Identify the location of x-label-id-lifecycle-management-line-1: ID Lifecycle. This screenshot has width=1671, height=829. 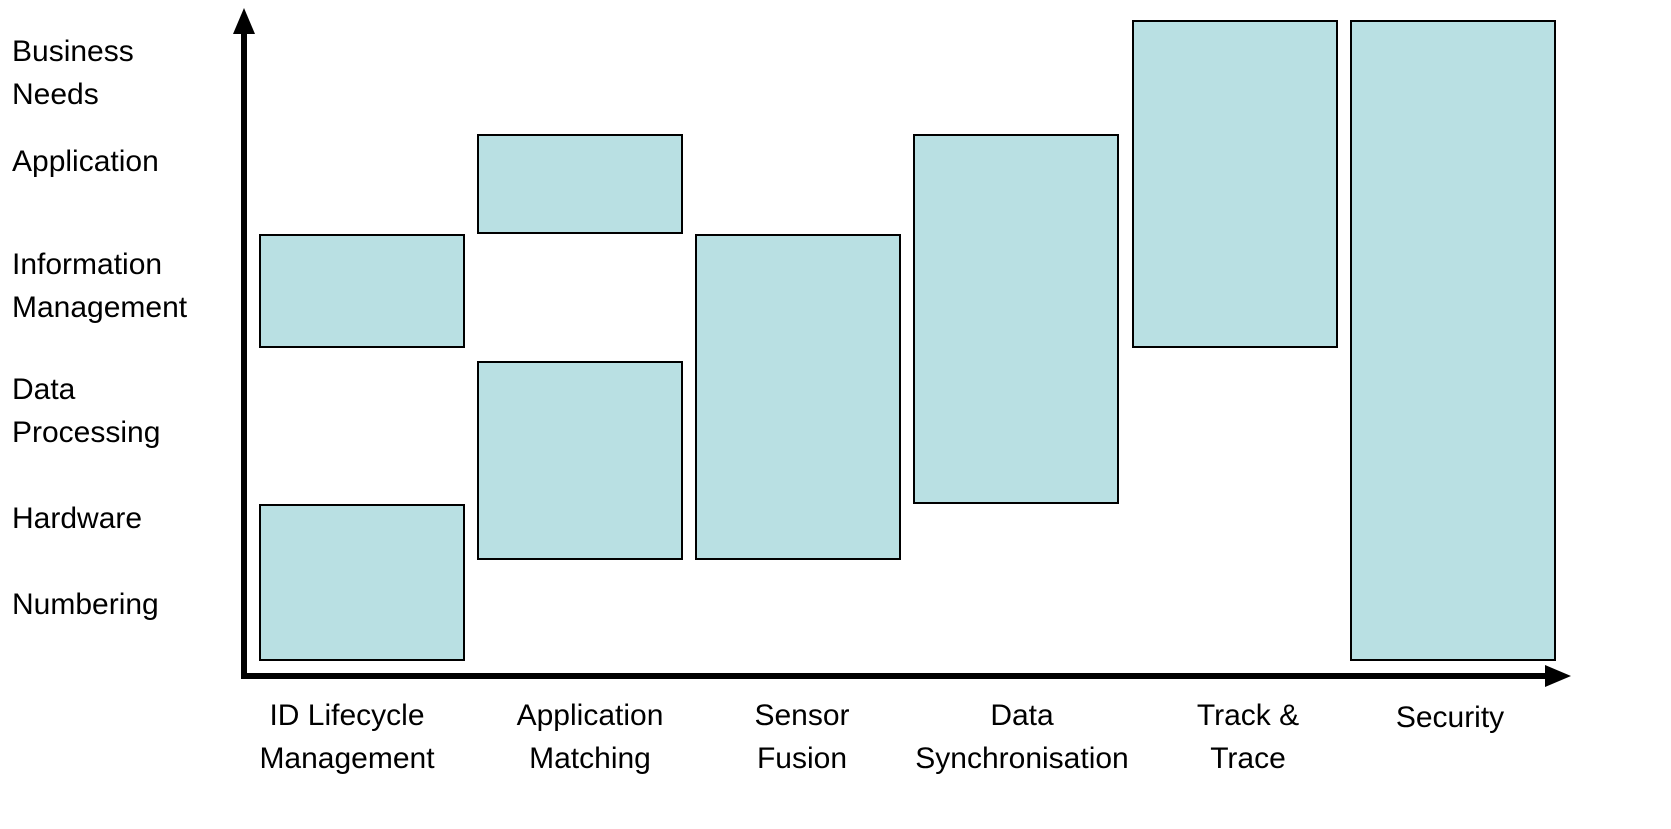
(347, 715).